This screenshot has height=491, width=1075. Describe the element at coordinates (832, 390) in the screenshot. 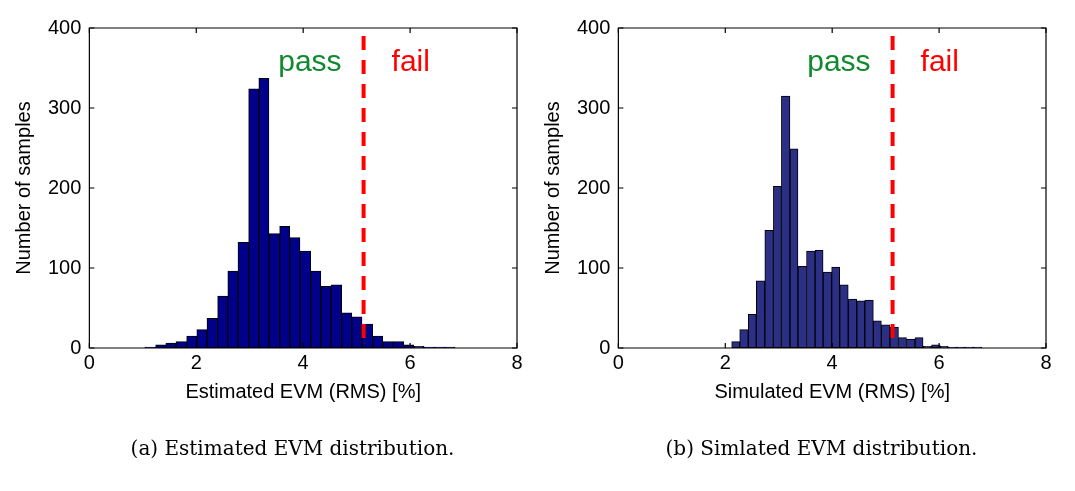

I see `x-axis-title: Simulated EVM (RMS) [%]` at that location.